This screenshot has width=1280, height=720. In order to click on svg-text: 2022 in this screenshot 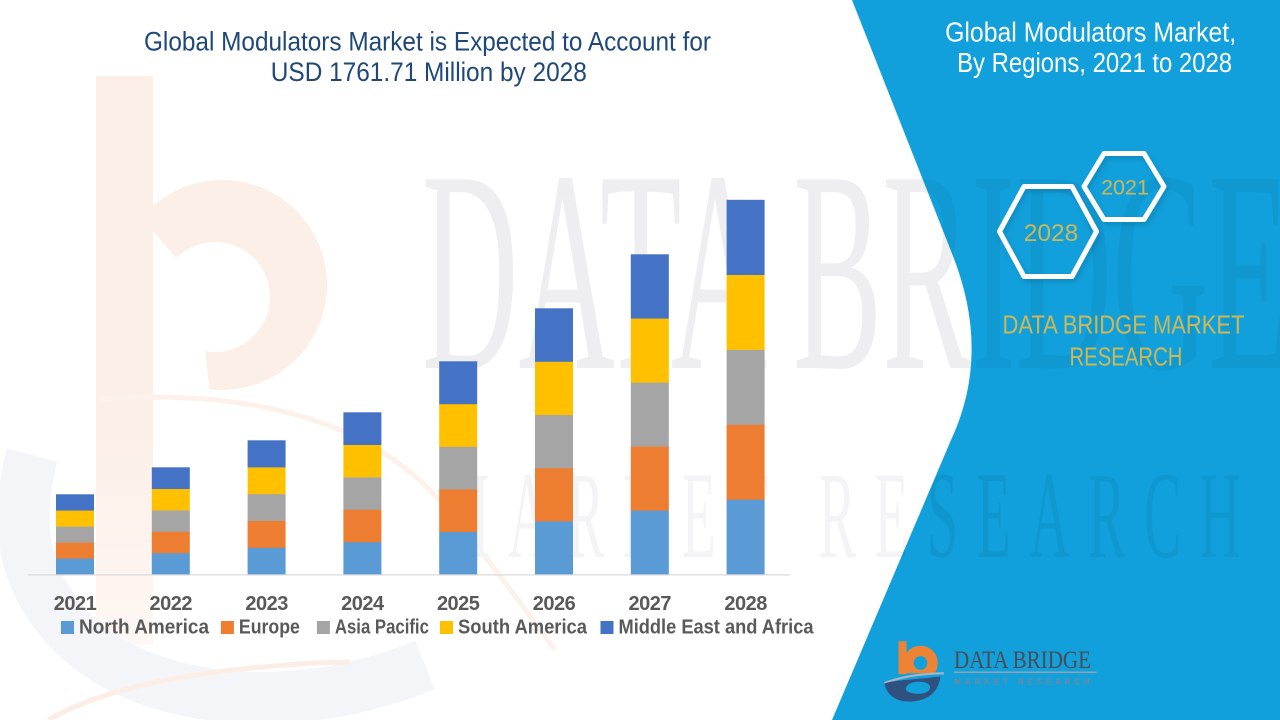, I will do `click(171, 604)`.